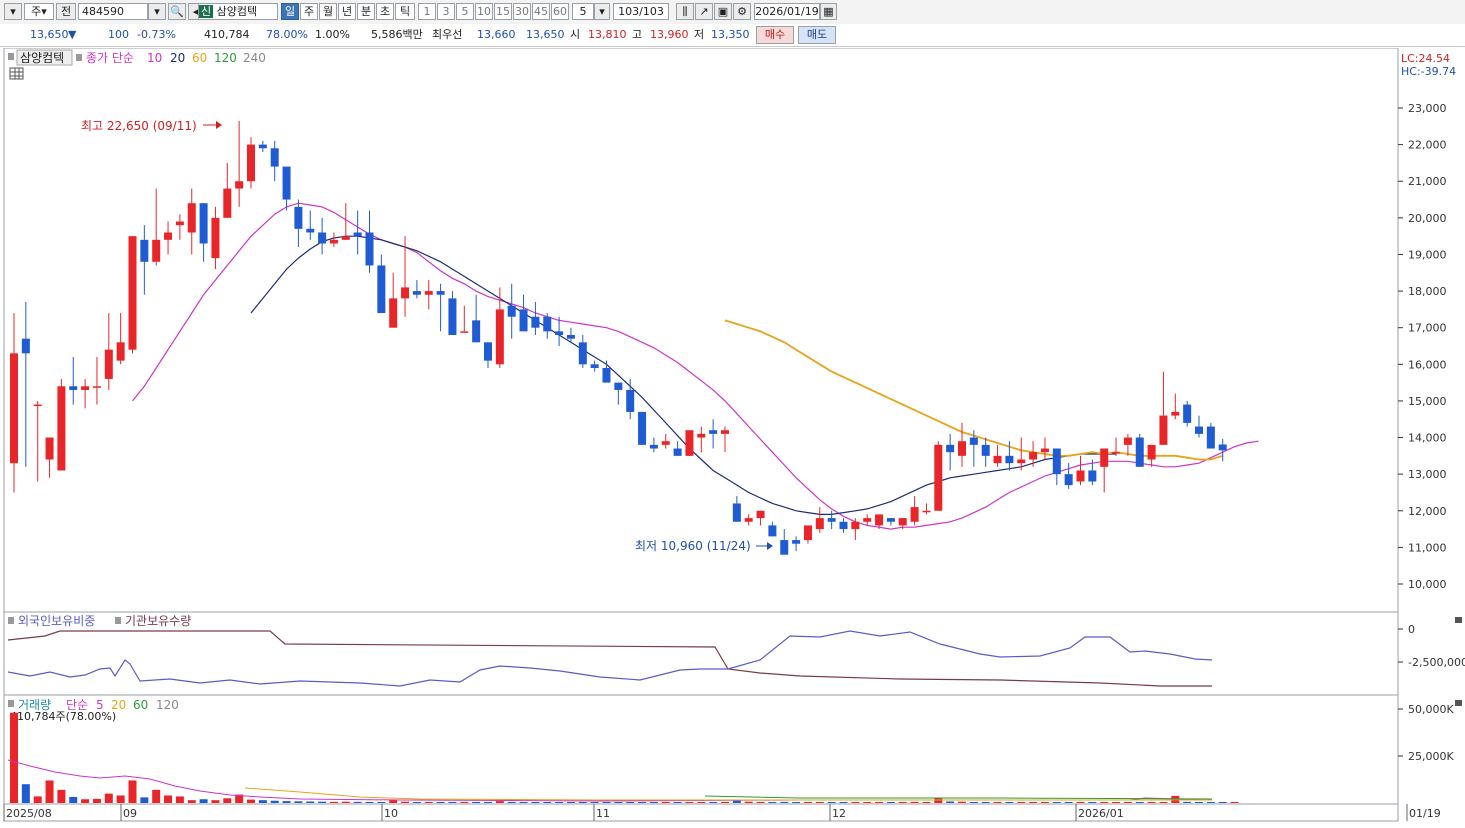 The height and width of the screenshot is (828, 1465). I want to click on open-label: 시, so click(575, 34).